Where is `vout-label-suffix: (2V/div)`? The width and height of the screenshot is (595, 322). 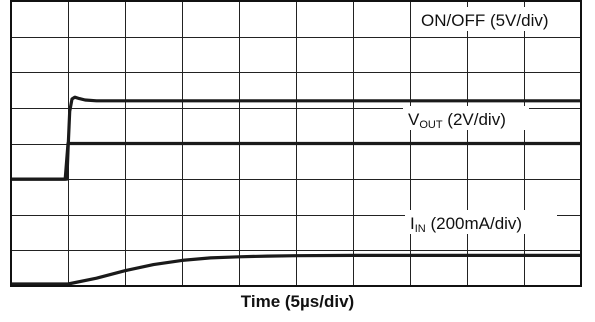
vout-label-suffix: (2V/div) is located at coordinates (474, 119).